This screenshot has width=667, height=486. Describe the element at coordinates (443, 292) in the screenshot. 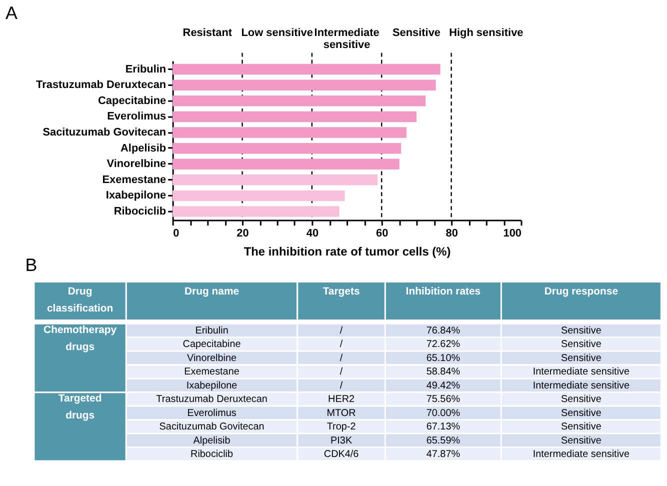

I see `text: Inhibition rates` at that location.